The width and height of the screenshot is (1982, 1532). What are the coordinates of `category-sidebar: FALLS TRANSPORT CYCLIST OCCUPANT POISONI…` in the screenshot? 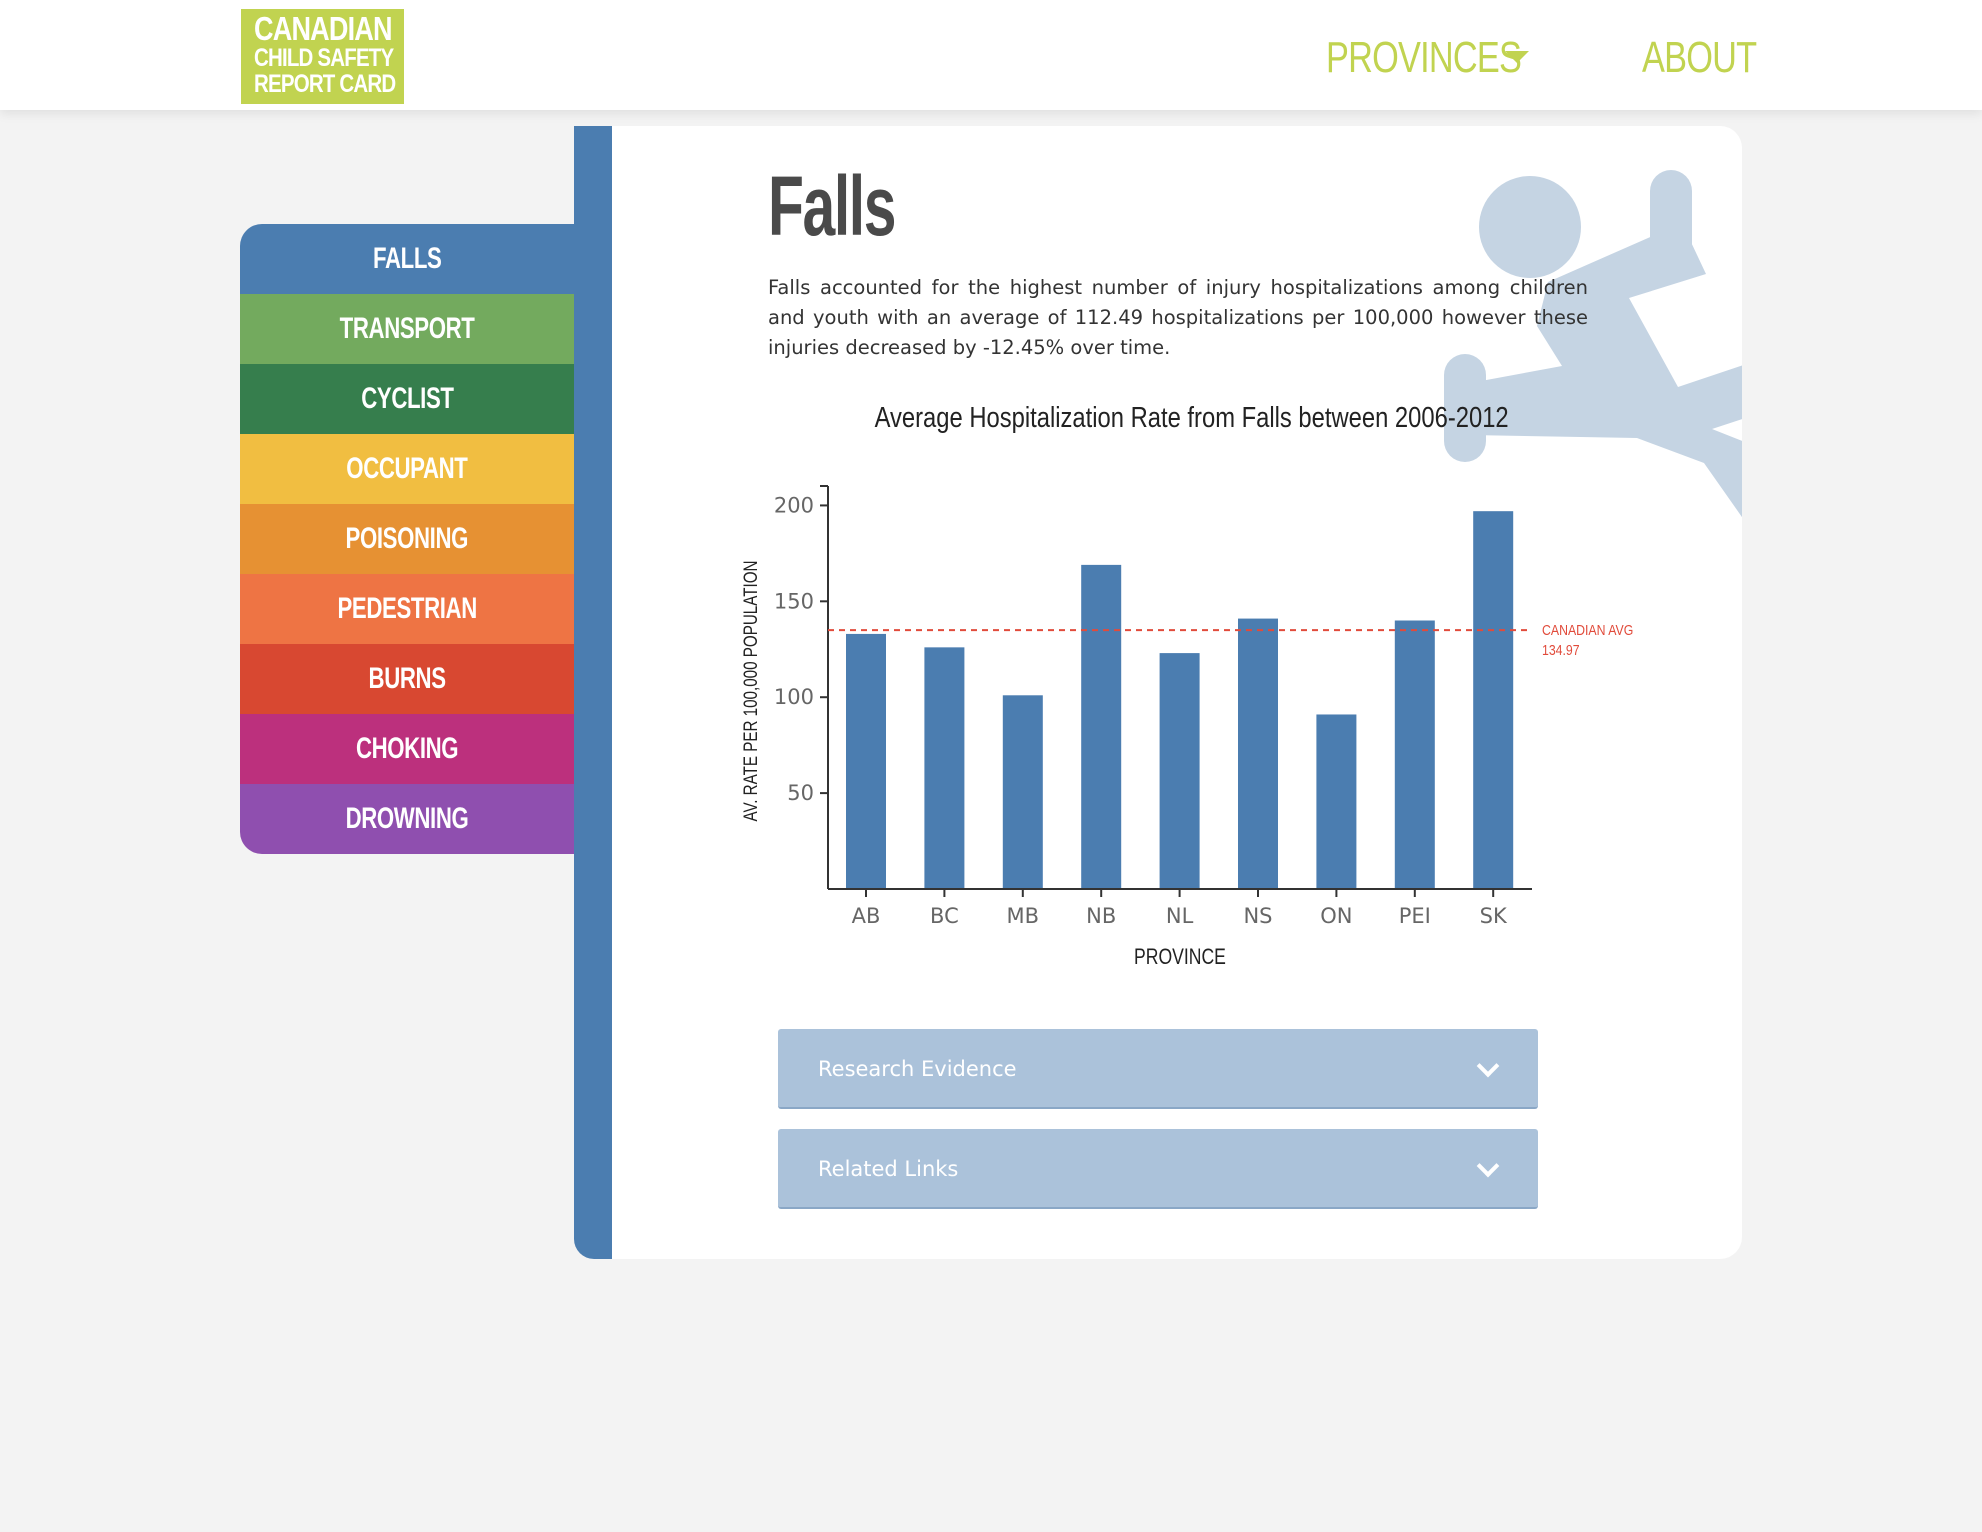 It's located at (407, 539).